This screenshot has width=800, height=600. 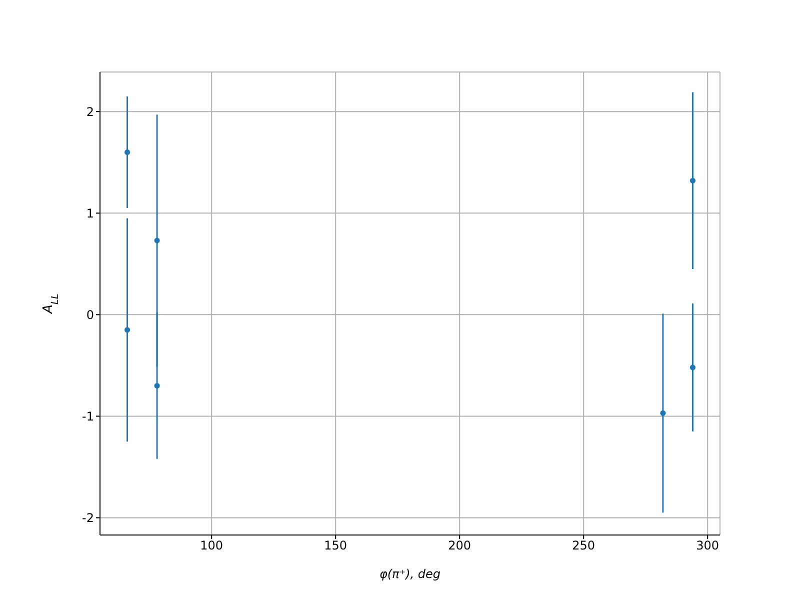 What do you see at coordinates (88, 416) in the screenshot?
I see `y-tick-label: -1` at bounding box center [88, 416].